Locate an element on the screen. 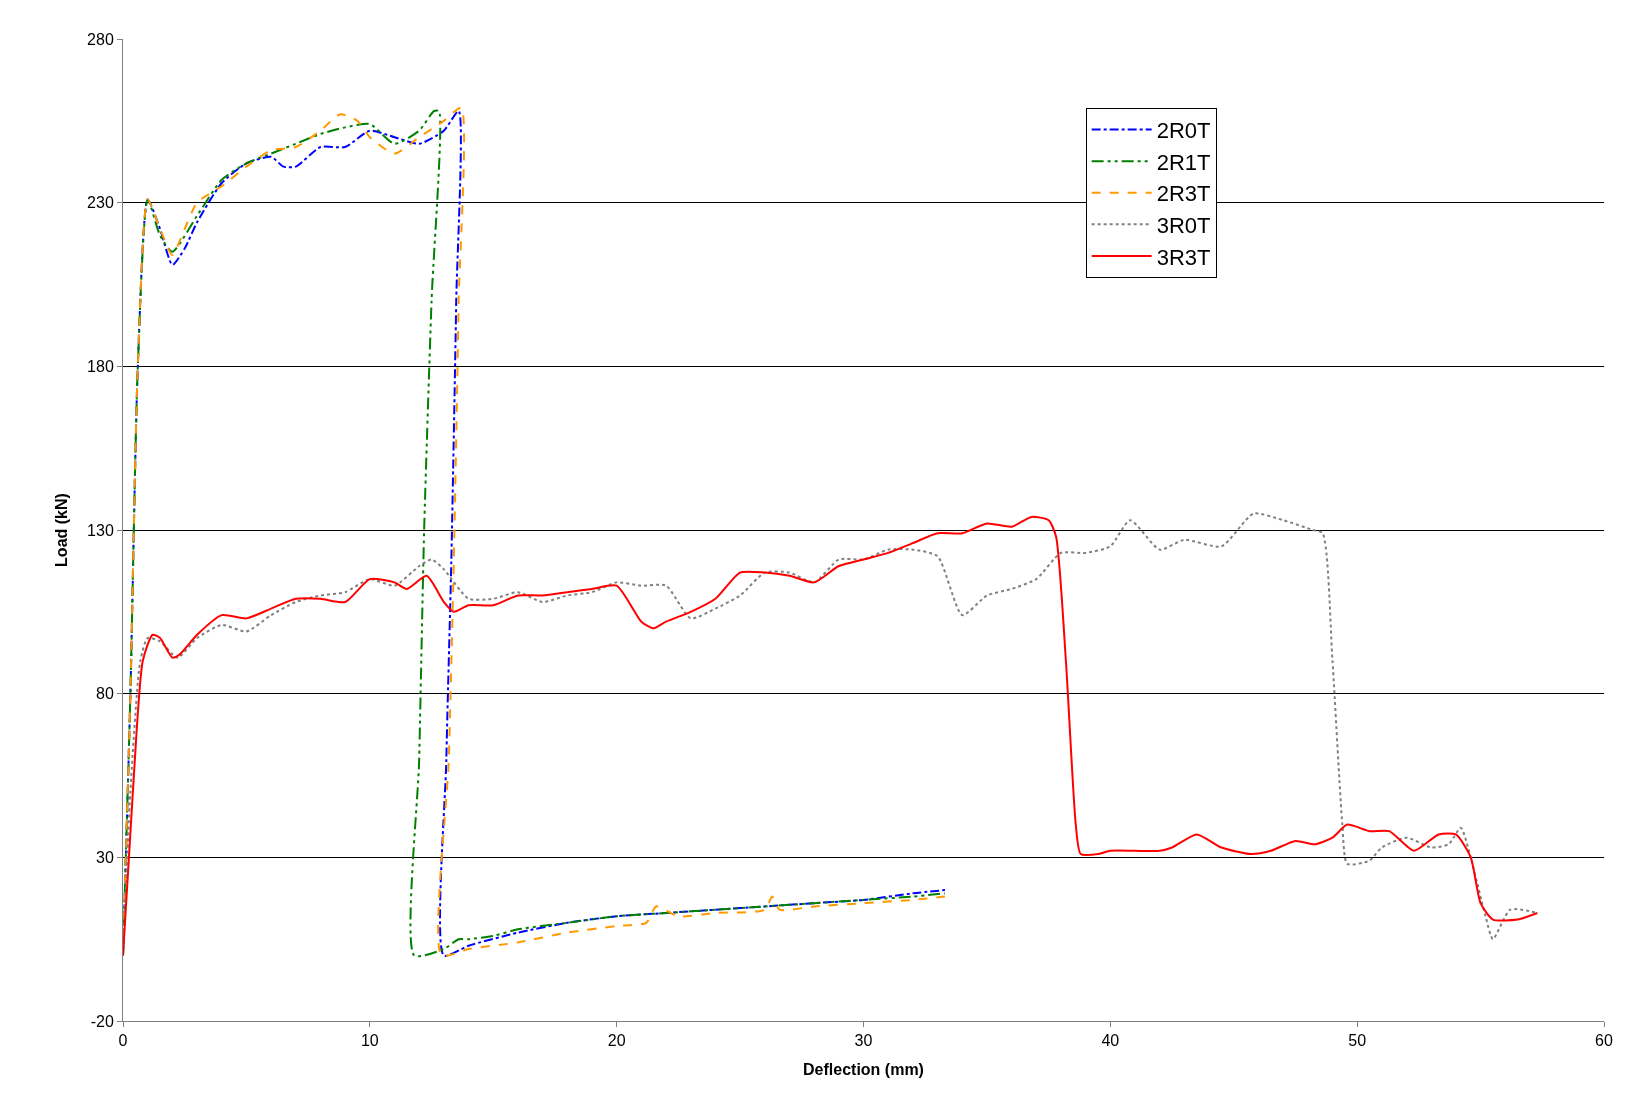  y-tick-label: 130 is located at coordinates (100, 530).